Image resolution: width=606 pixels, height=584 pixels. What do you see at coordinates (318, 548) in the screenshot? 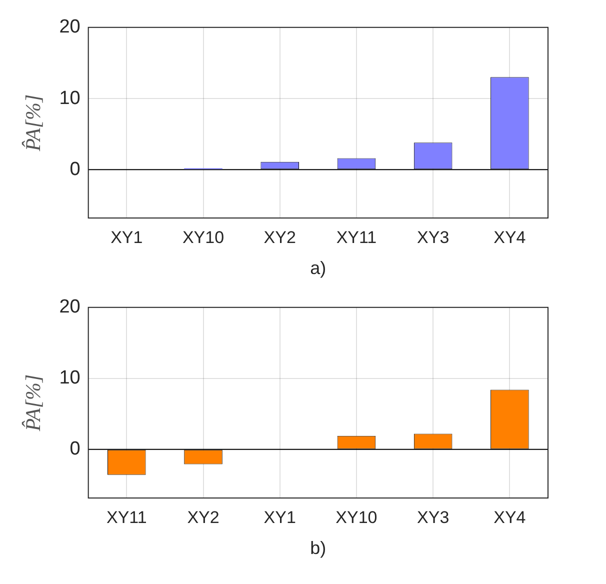
I see `x-axis-title: b)` at bounding box center [318, 548].